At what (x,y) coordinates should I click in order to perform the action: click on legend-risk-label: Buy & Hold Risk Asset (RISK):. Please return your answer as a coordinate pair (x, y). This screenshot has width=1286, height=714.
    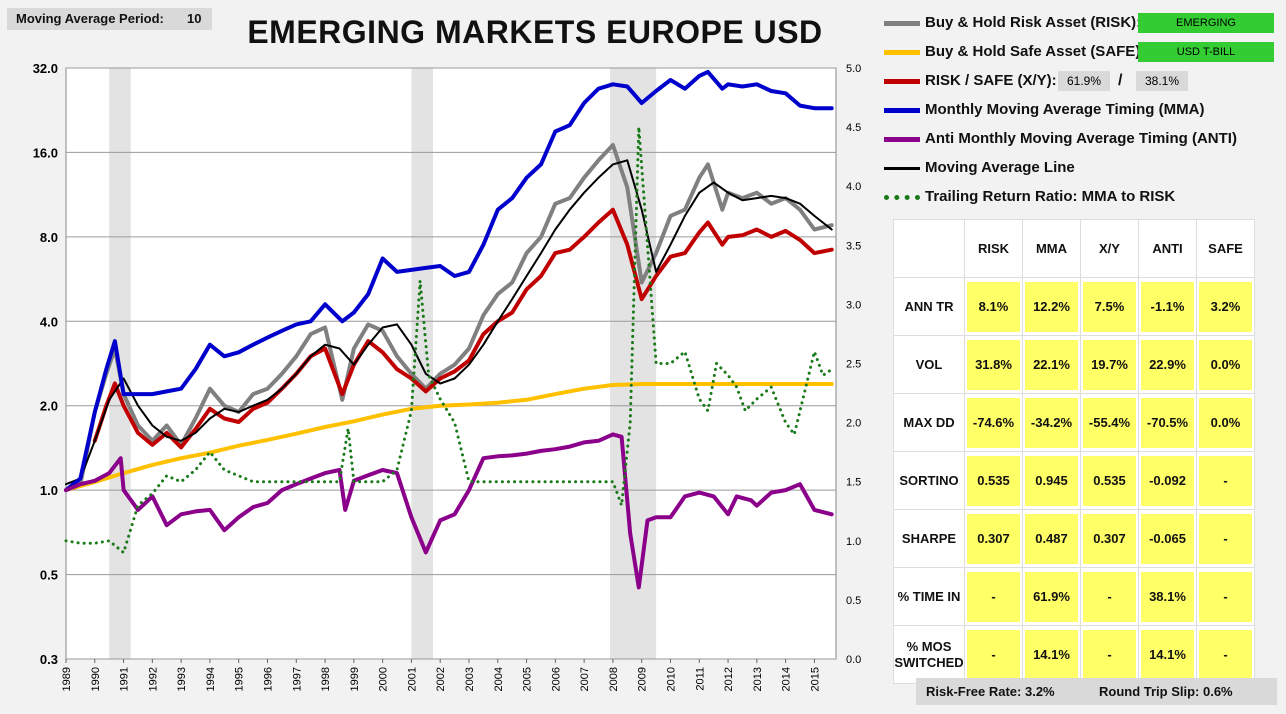
    Looking at the image, I should click on (1033, 22).